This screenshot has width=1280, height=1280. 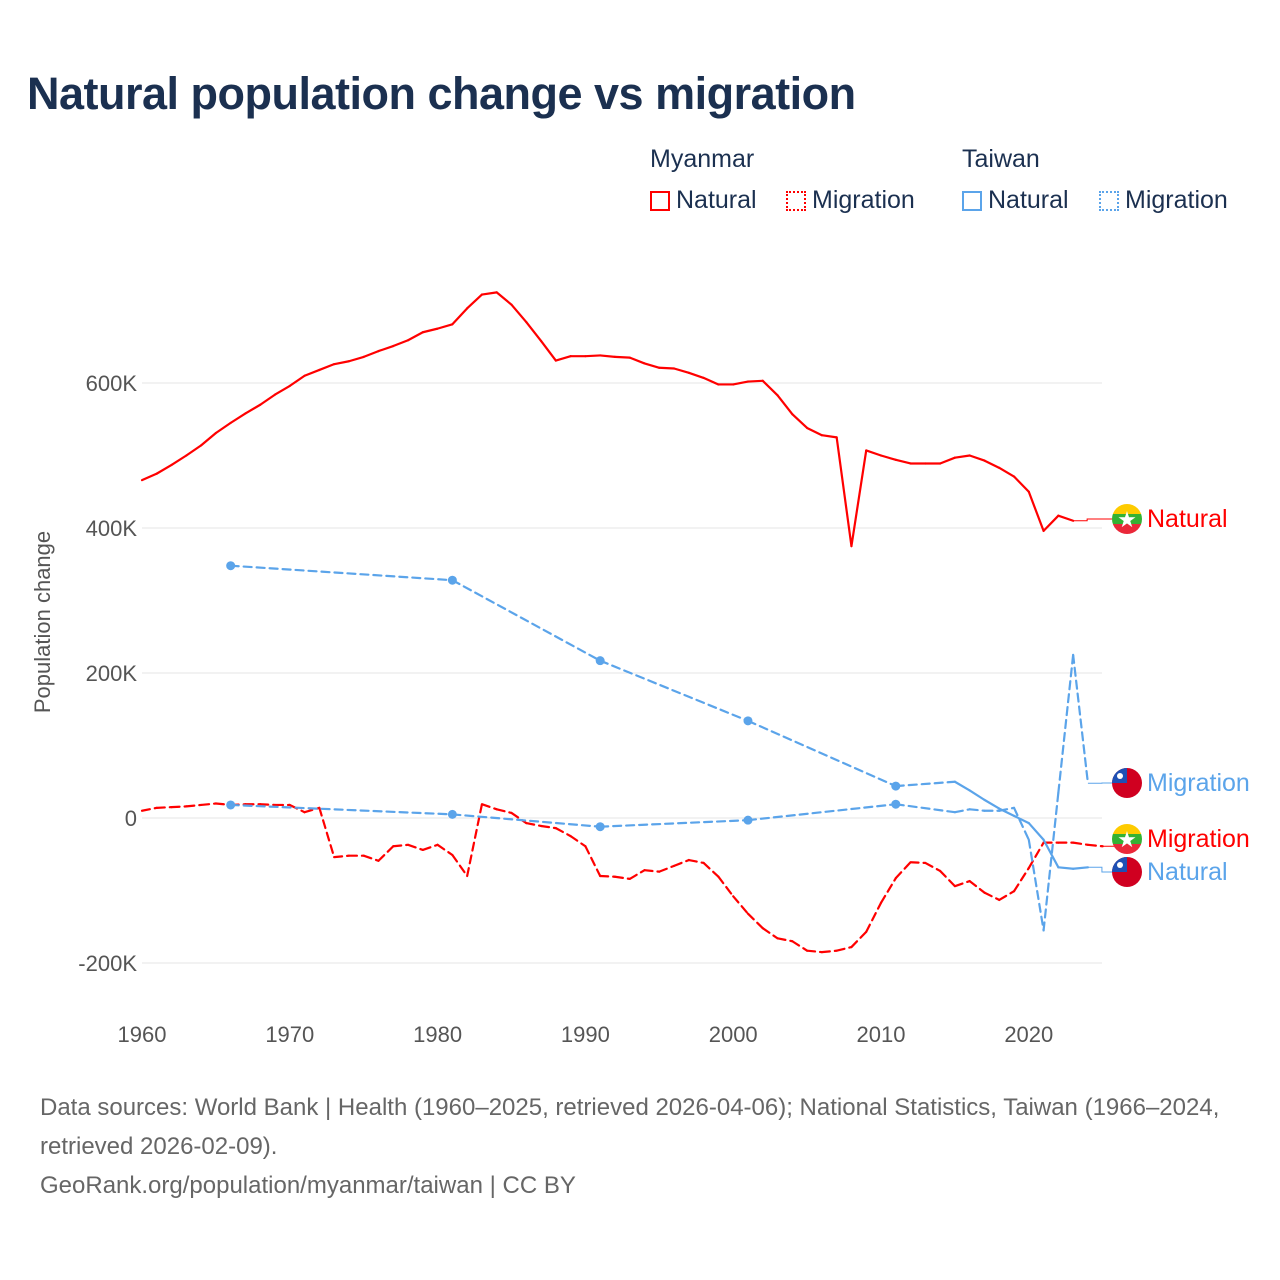 I want to click on x-tick-label: 1980, so click(x=437, y=1034).